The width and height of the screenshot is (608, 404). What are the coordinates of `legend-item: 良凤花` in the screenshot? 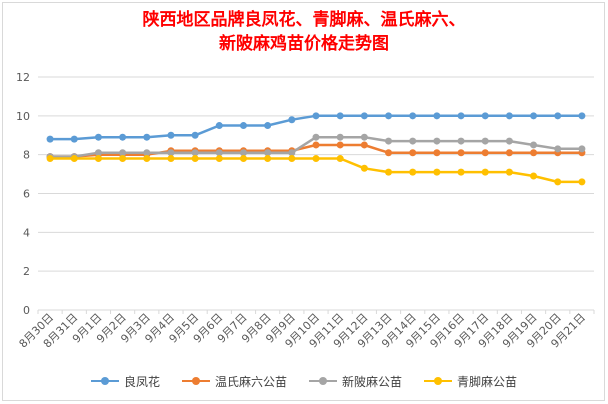 It's located at (125, 381).